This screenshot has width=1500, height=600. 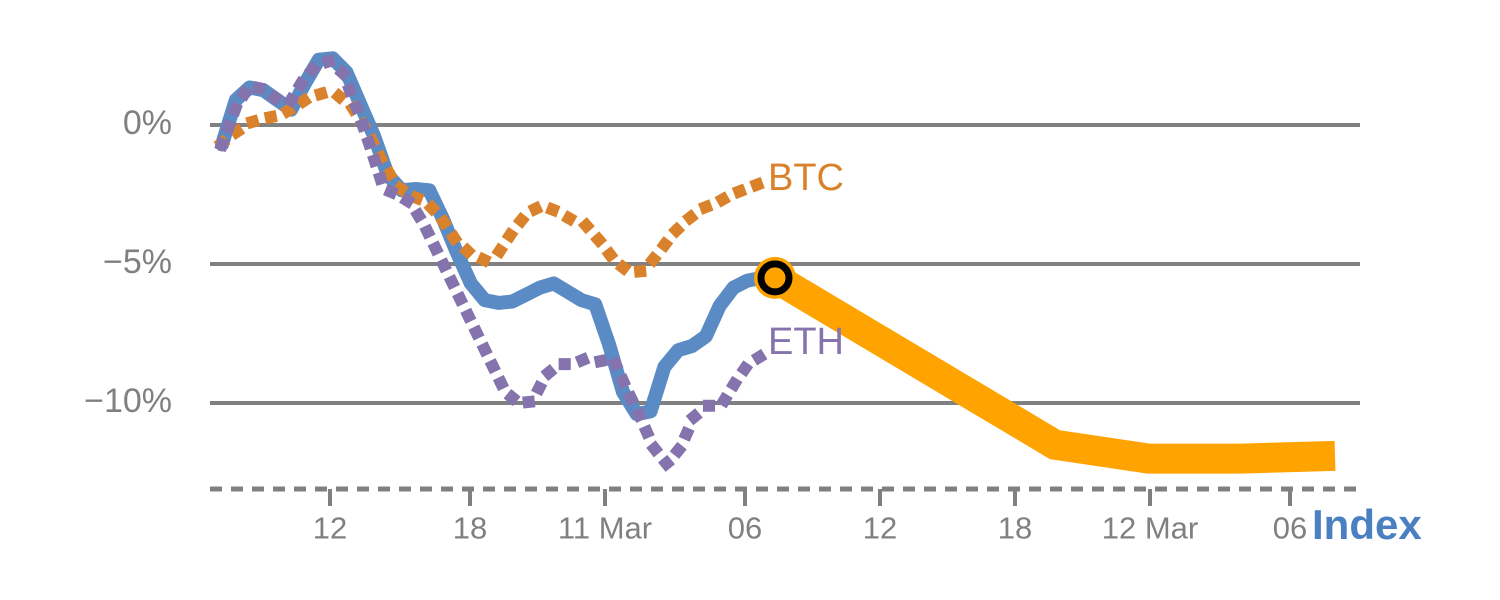 I want to click on current-point-marker, so click(x=775, y=277).